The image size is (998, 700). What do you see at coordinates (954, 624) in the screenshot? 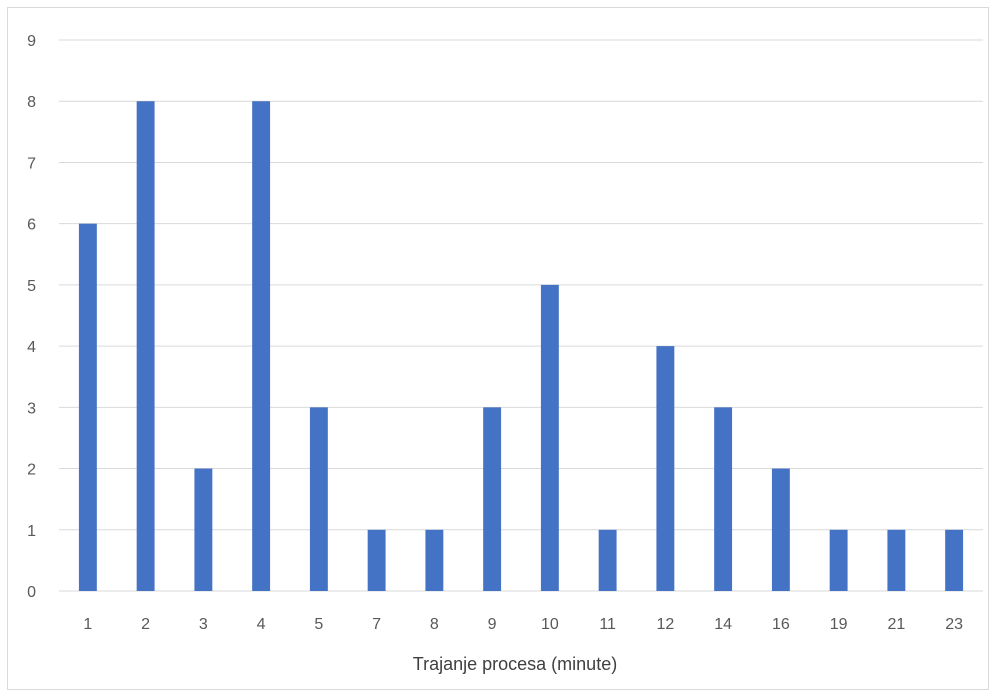
I see `x-tick-label: 23` at bounding box center [954, 624].